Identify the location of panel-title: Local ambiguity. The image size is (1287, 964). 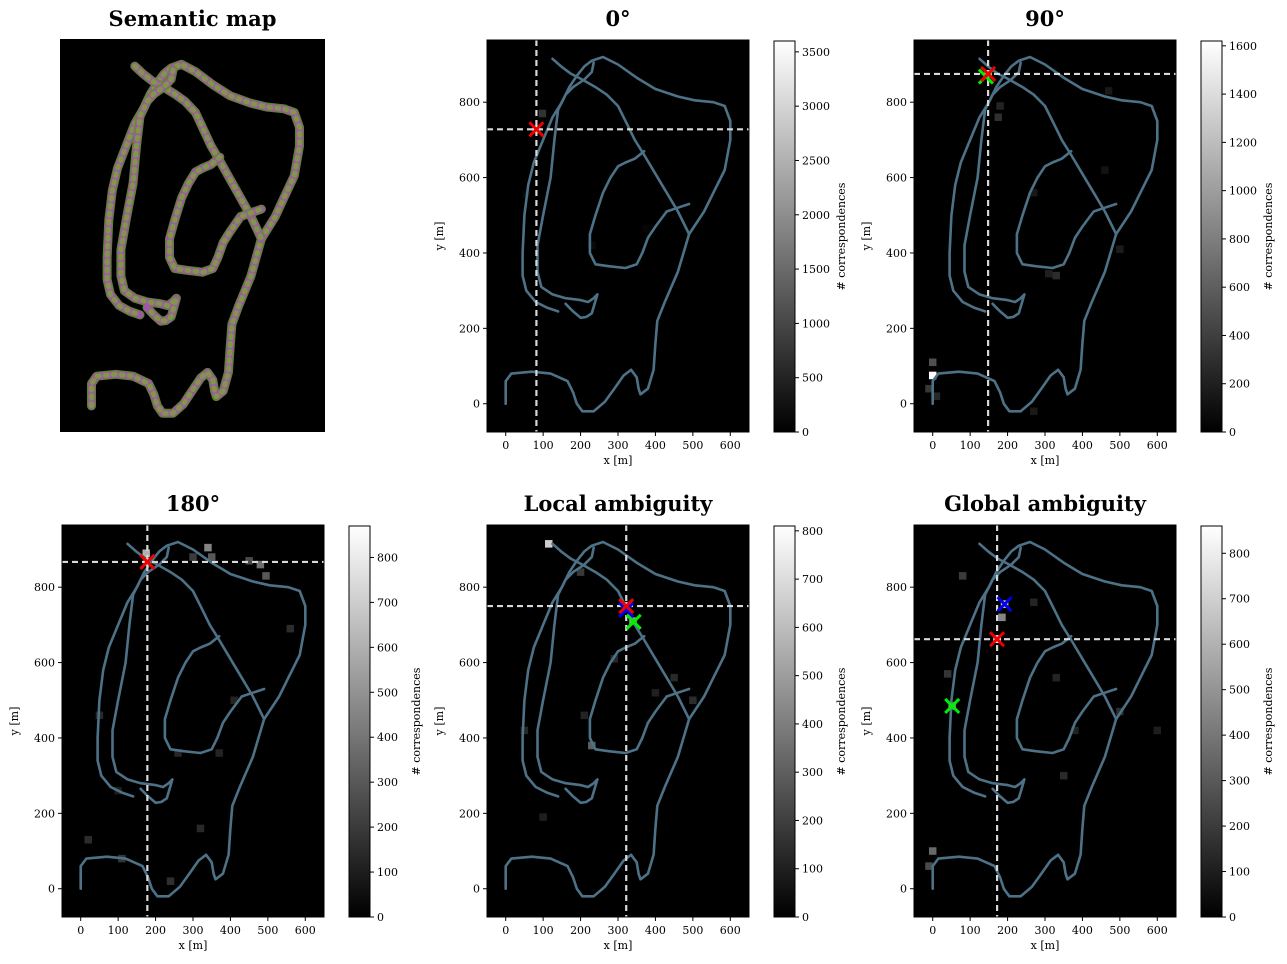
(619, 503).